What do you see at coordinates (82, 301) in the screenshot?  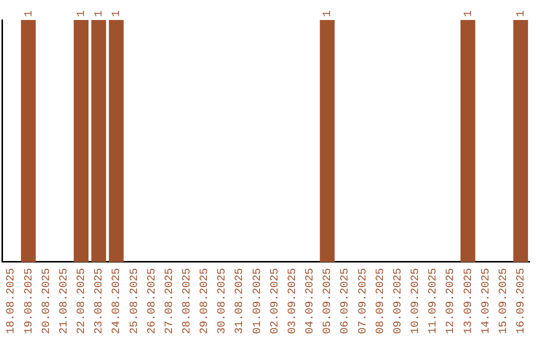 I see `x-tick-label: 22.08.2025` at bounding box center [82, 301].